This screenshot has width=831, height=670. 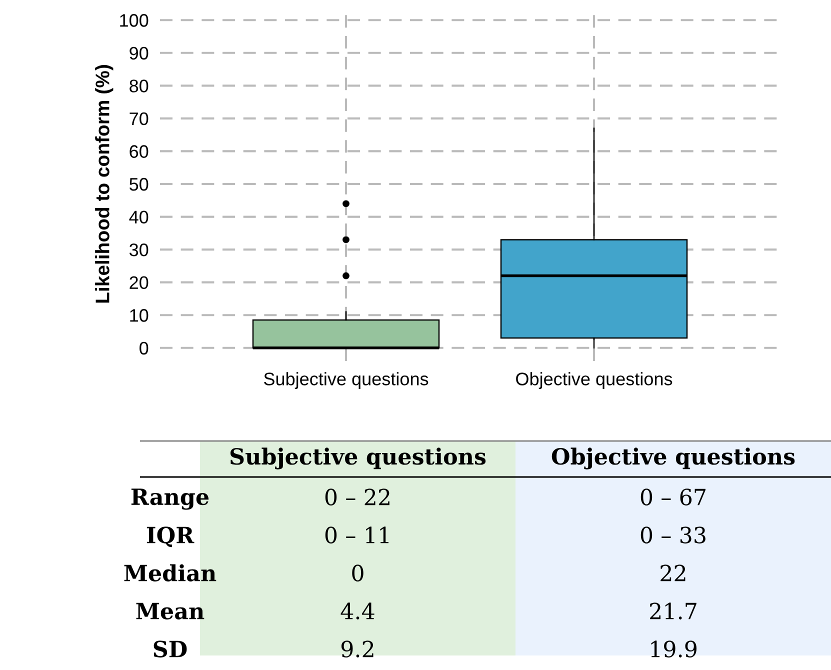 What do you see at coordinates (104, 184) in the screenshot?
I see `y-axis-title: Likelihood to conform (%)` at bounding box center [104, 184].